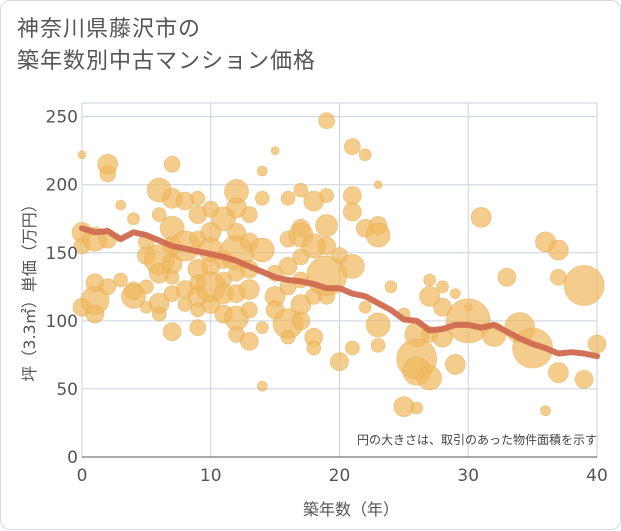 The image size is (621, 531). Describe the element at coordinates (167, 61) in the screenshot. I see `title-line-2: 築年数別中古マンション価格` at that location.